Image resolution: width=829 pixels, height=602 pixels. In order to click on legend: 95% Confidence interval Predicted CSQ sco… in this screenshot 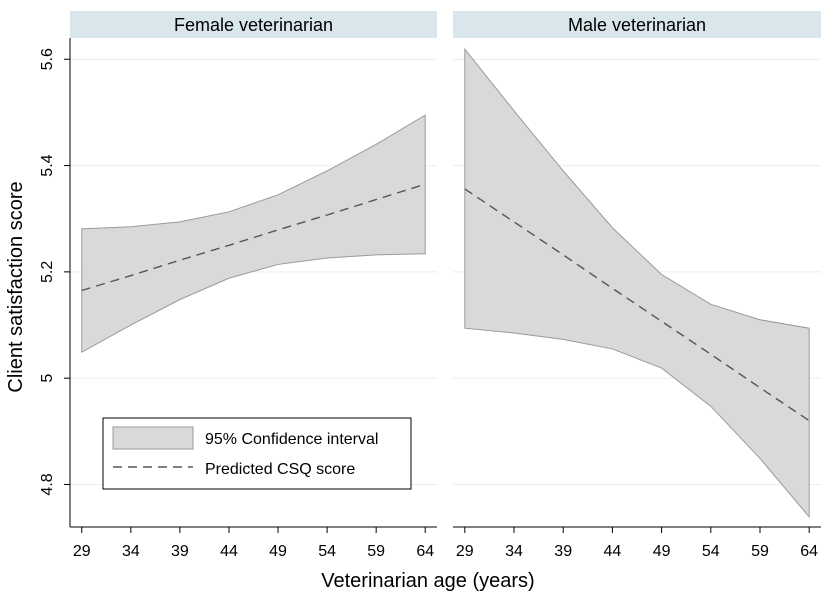, I will do `click(257, 453)`.